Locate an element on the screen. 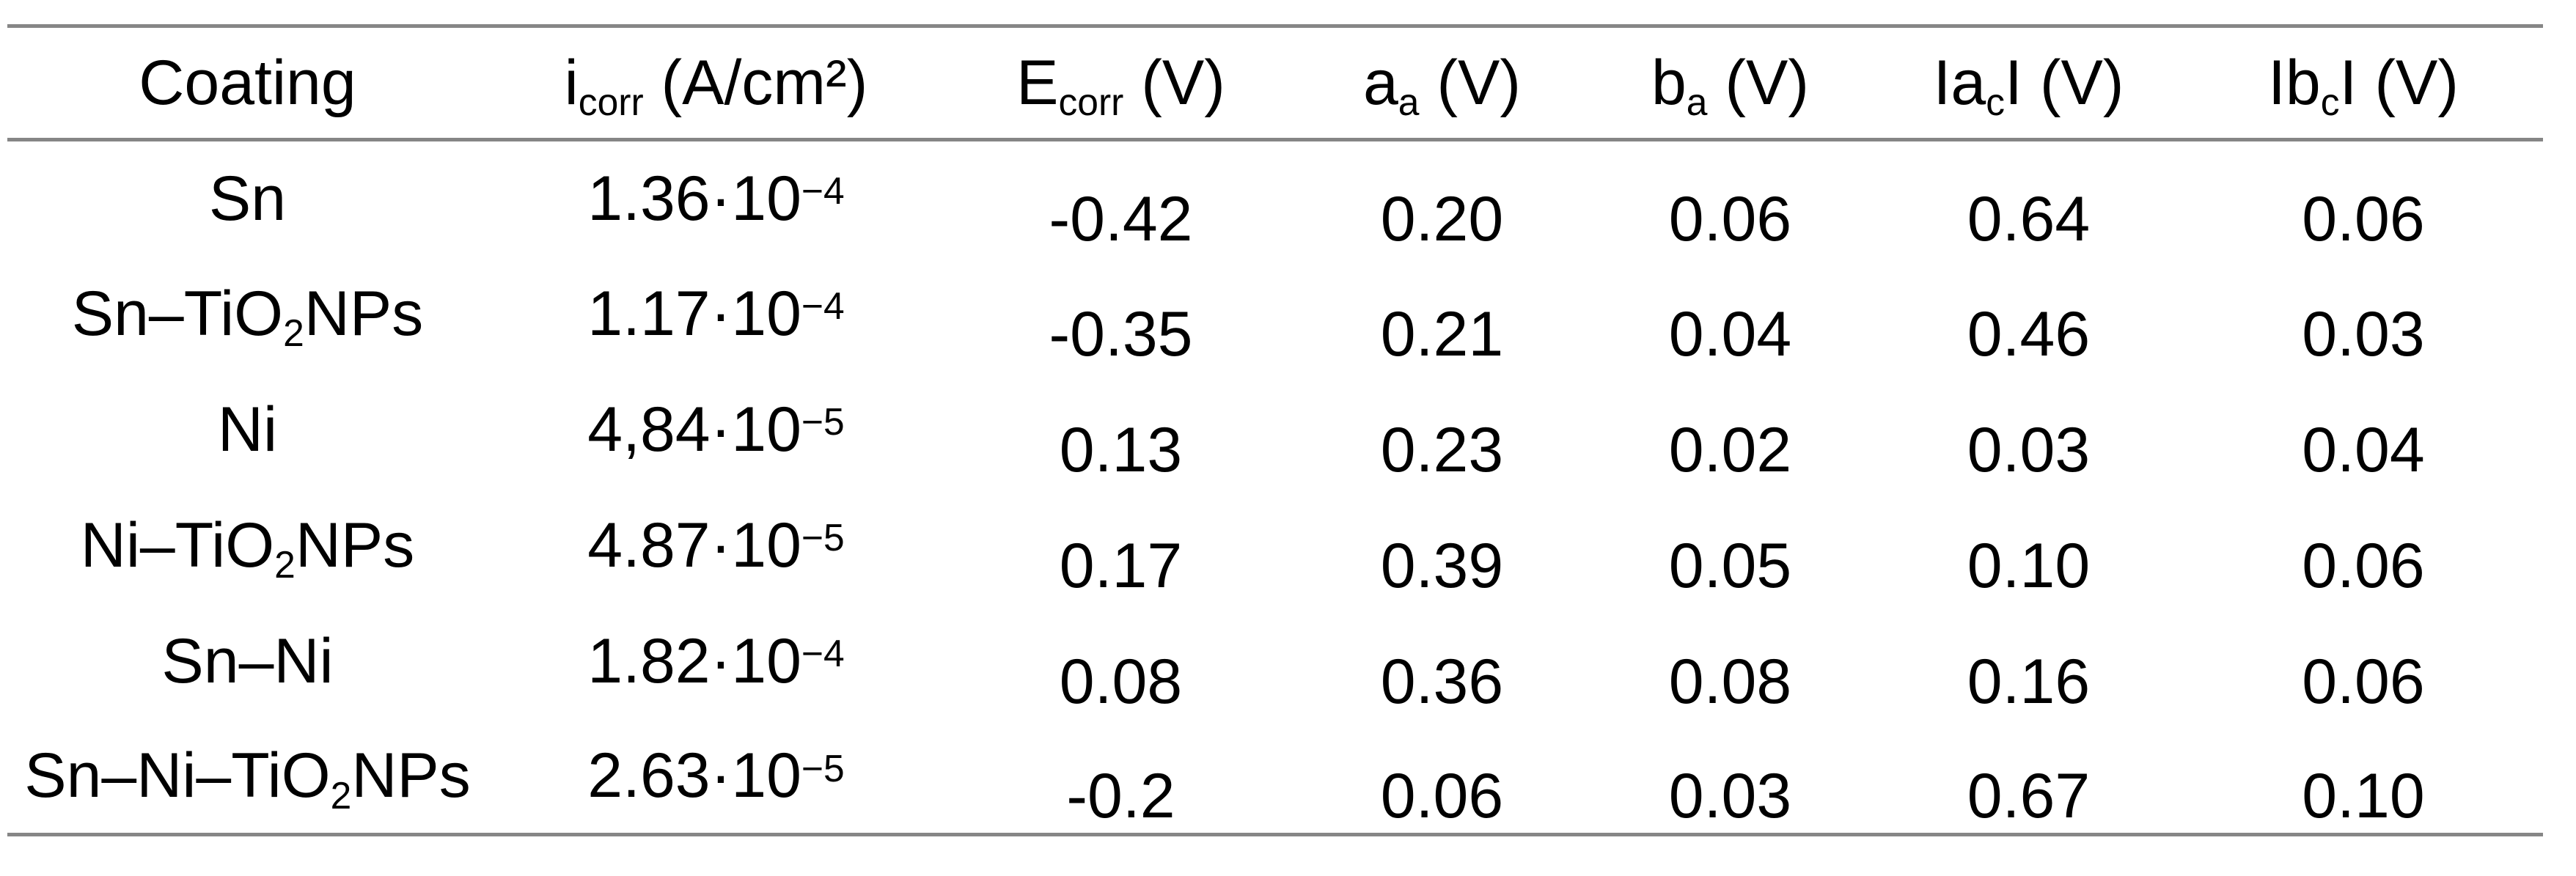  header-main: Ia is located at coordinates (1960, 83).